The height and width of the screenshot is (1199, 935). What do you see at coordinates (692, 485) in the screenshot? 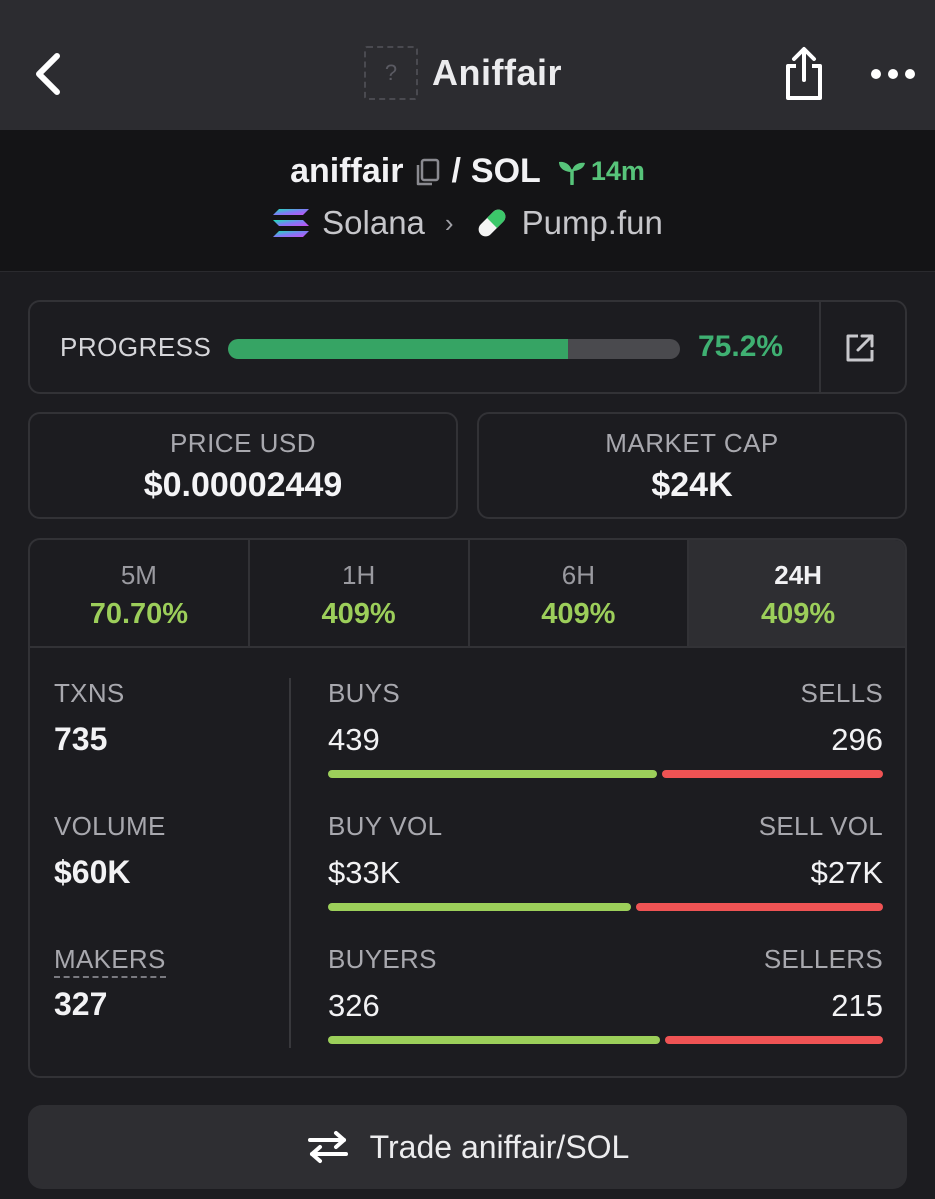
I see `market-cap-value: $24K` at bounding box center [692, 485].